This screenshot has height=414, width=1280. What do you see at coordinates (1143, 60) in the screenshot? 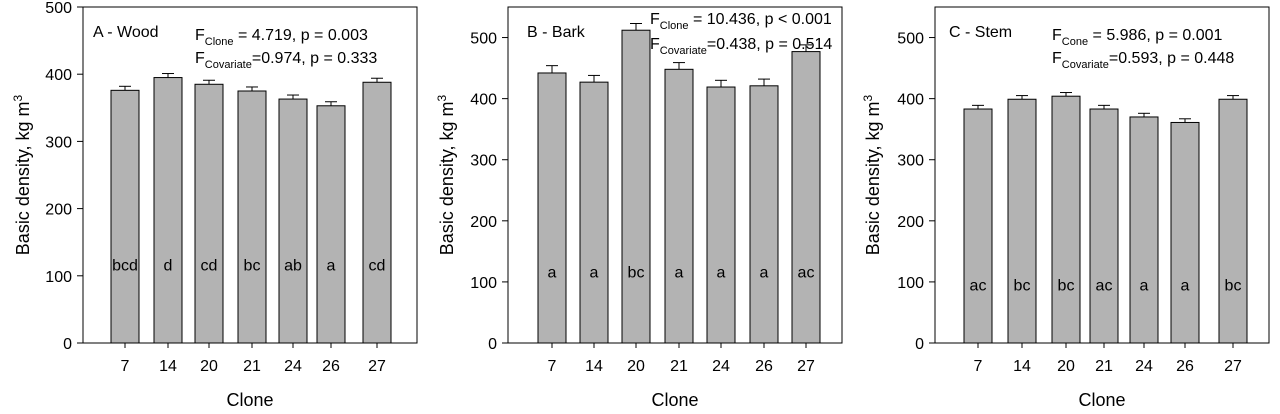
I see `stats-annotation: FCovariate=0.593, p = 0.448` at bounding box center [1143, 60].